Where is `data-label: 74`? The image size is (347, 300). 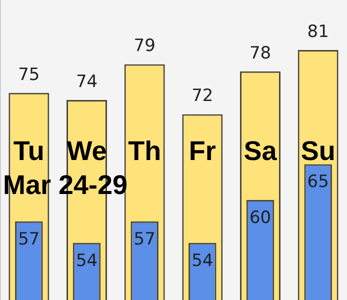 data-label: 74 is located at coordinates (87, 82).